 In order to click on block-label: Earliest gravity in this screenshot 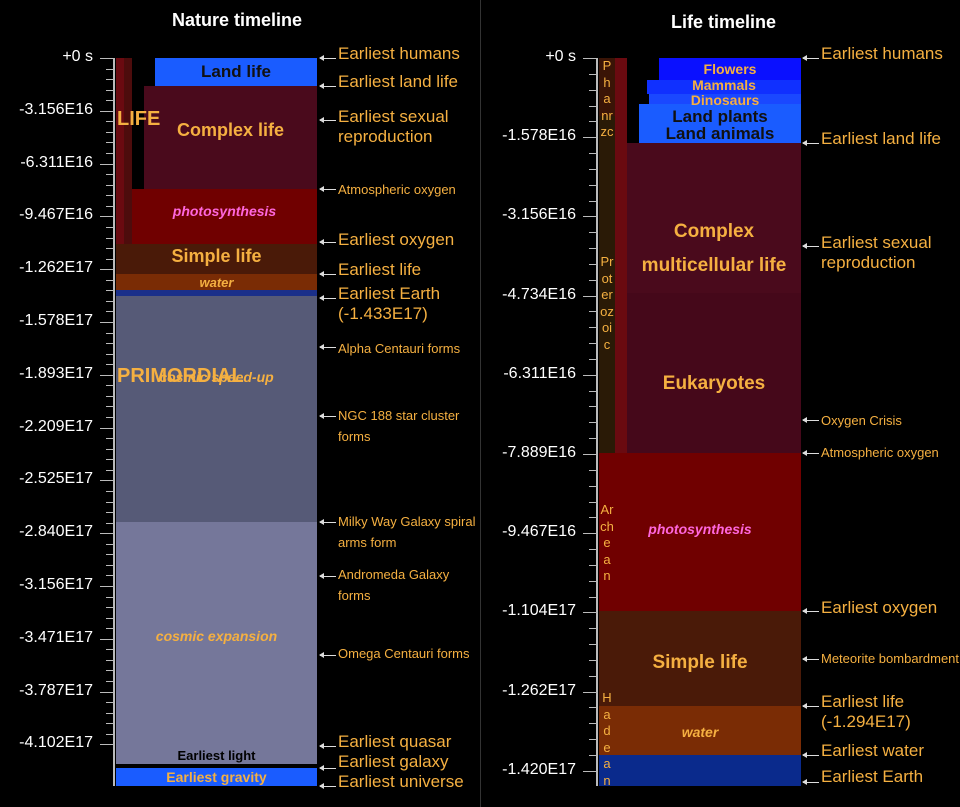, I will do `click(216, 777)`.